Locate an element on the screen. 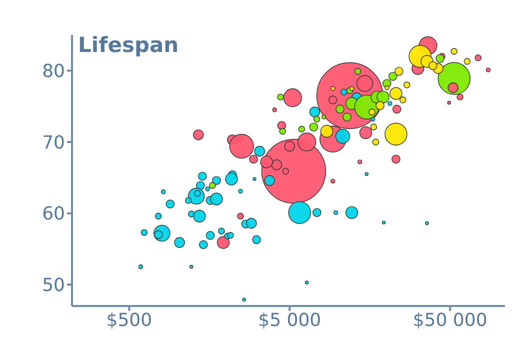  y-tick-label: 70 is located at coordinates (53, 143).